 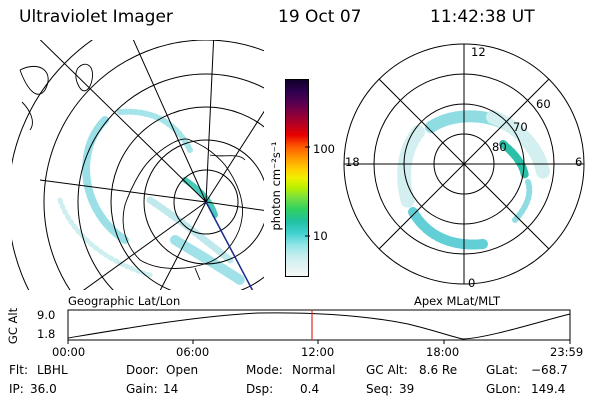 I want to click on info-gcalt-label: GC Alt:, so click(x=387, y=370).